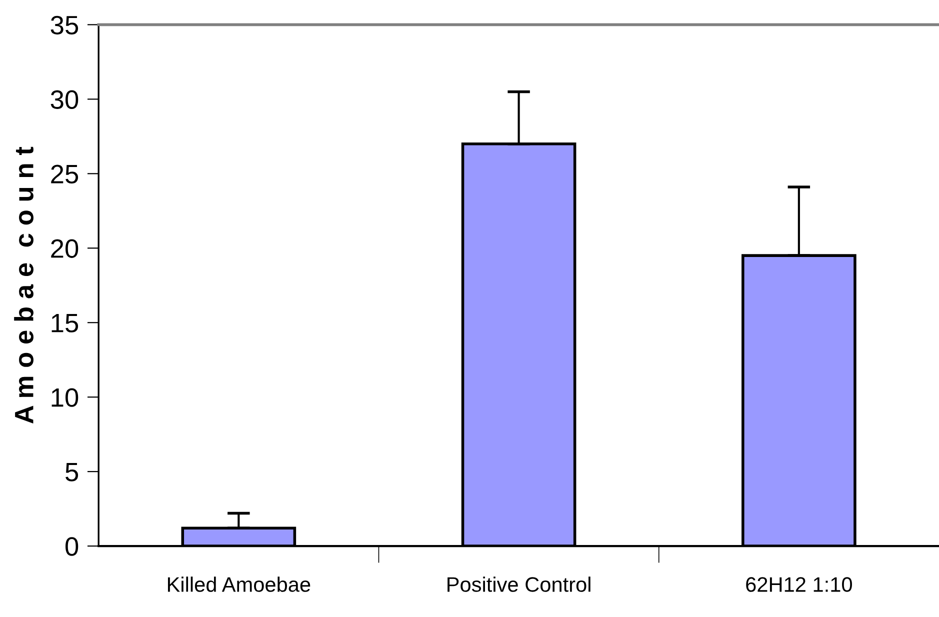  Describe the element at coordinates (64, 174) in the screenshot. I see `y-tick-label: 25` at that location.